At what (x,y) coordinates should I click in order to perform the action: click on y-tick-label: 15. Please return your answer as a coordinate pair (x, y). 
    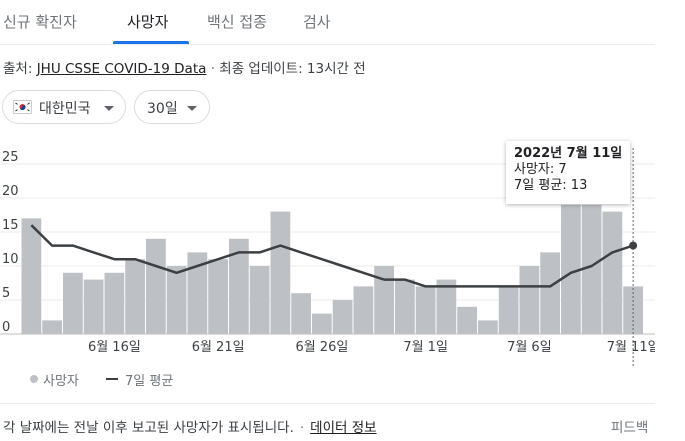
    Looking at the image, I should click on (10, 225).